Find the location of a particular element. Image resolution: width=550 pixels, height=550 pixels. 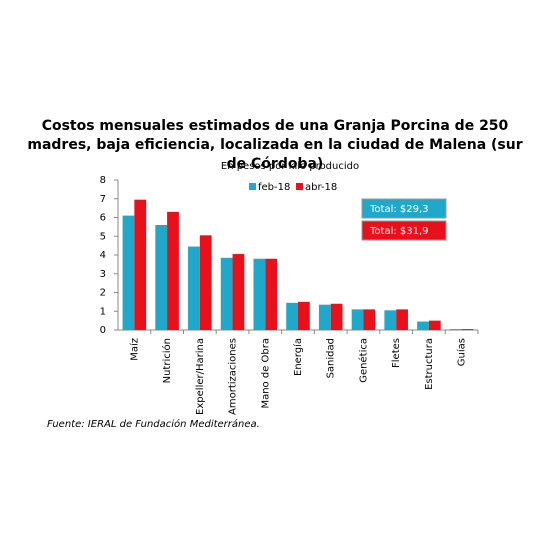

x-tick-label: Guías is located at coordinates (462, 352).